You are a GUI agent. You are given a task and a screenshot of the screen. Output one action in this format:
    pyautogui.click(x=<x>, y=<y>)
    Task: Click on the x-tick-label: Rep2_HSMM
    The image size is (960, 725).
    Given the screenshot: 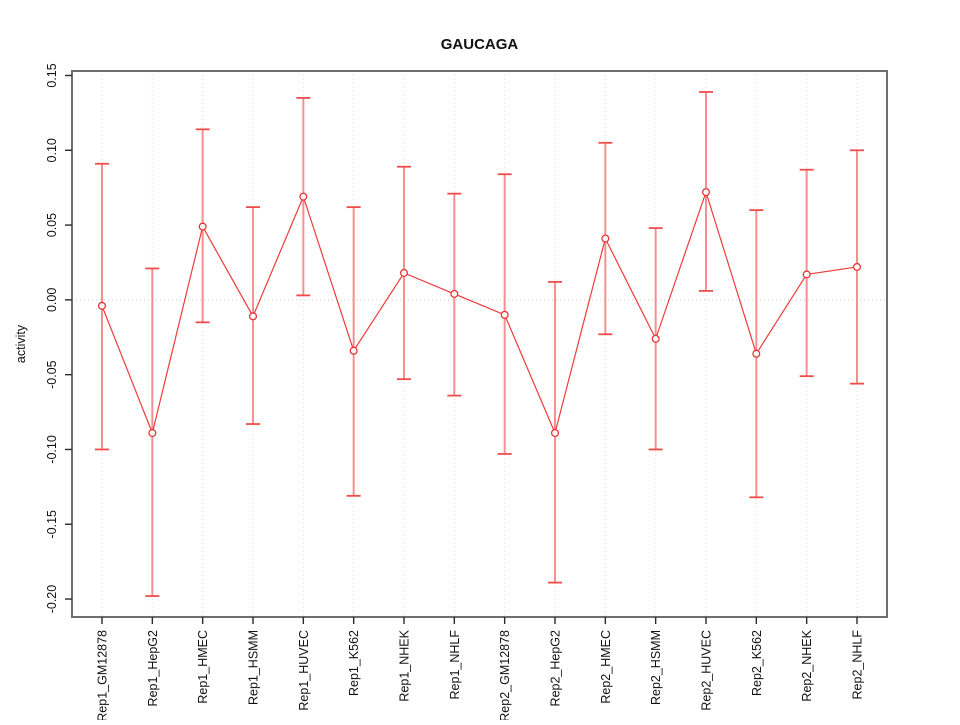 What is the action you would take?
    pyautogui.click(x=656, y=667)
    